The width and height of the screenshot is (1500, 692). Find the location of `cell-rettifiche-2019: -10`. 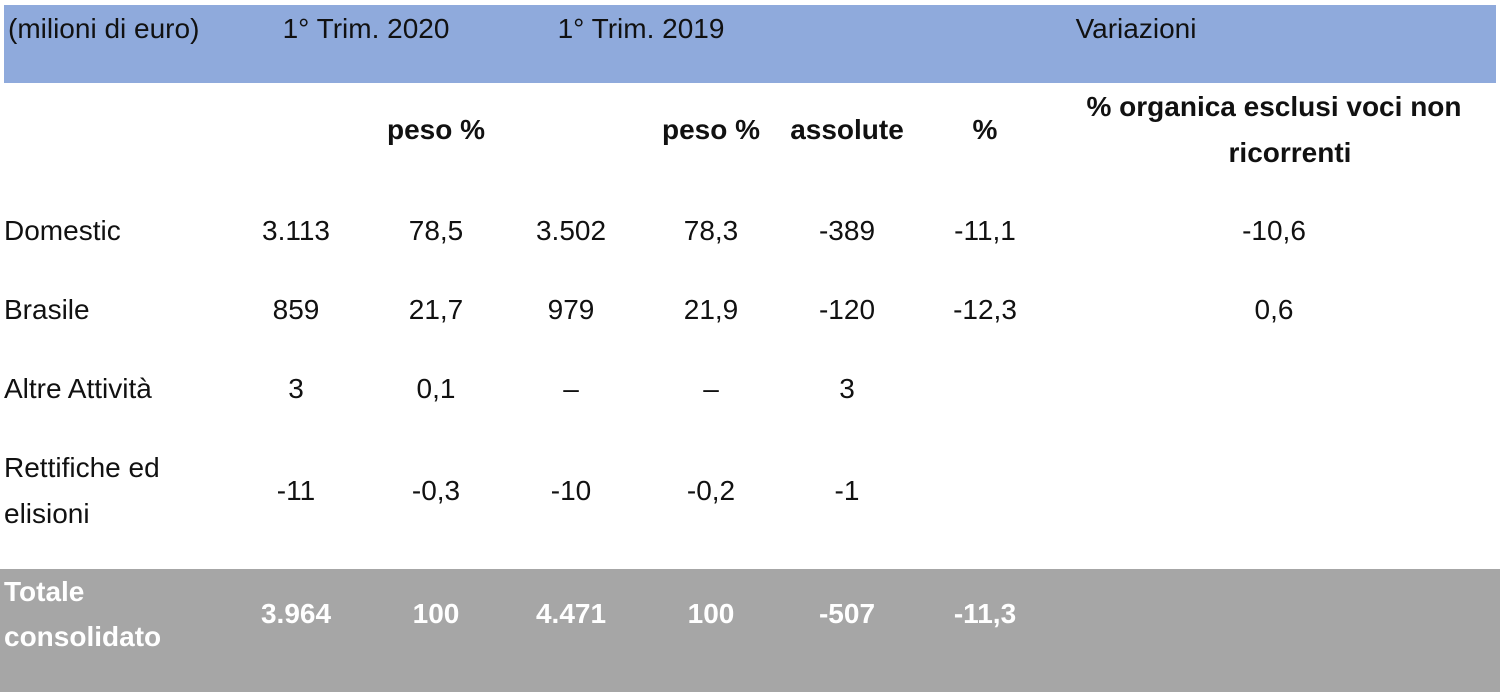

cell-rettifiche-2019: -10 is located at coordinates (571, 490).